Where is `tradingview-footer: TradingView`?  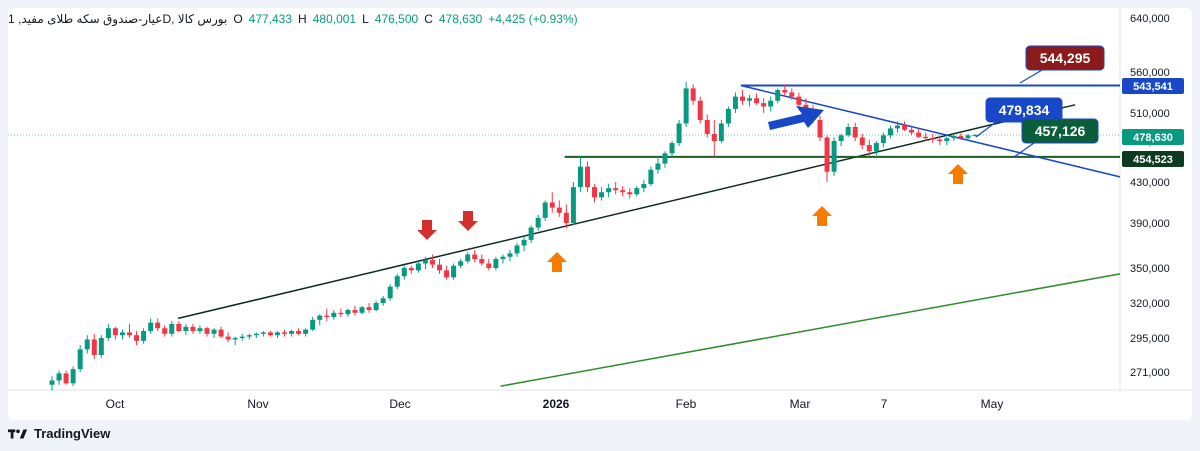
tradingview-footer: TradingView is located at coordinates (59, 433).